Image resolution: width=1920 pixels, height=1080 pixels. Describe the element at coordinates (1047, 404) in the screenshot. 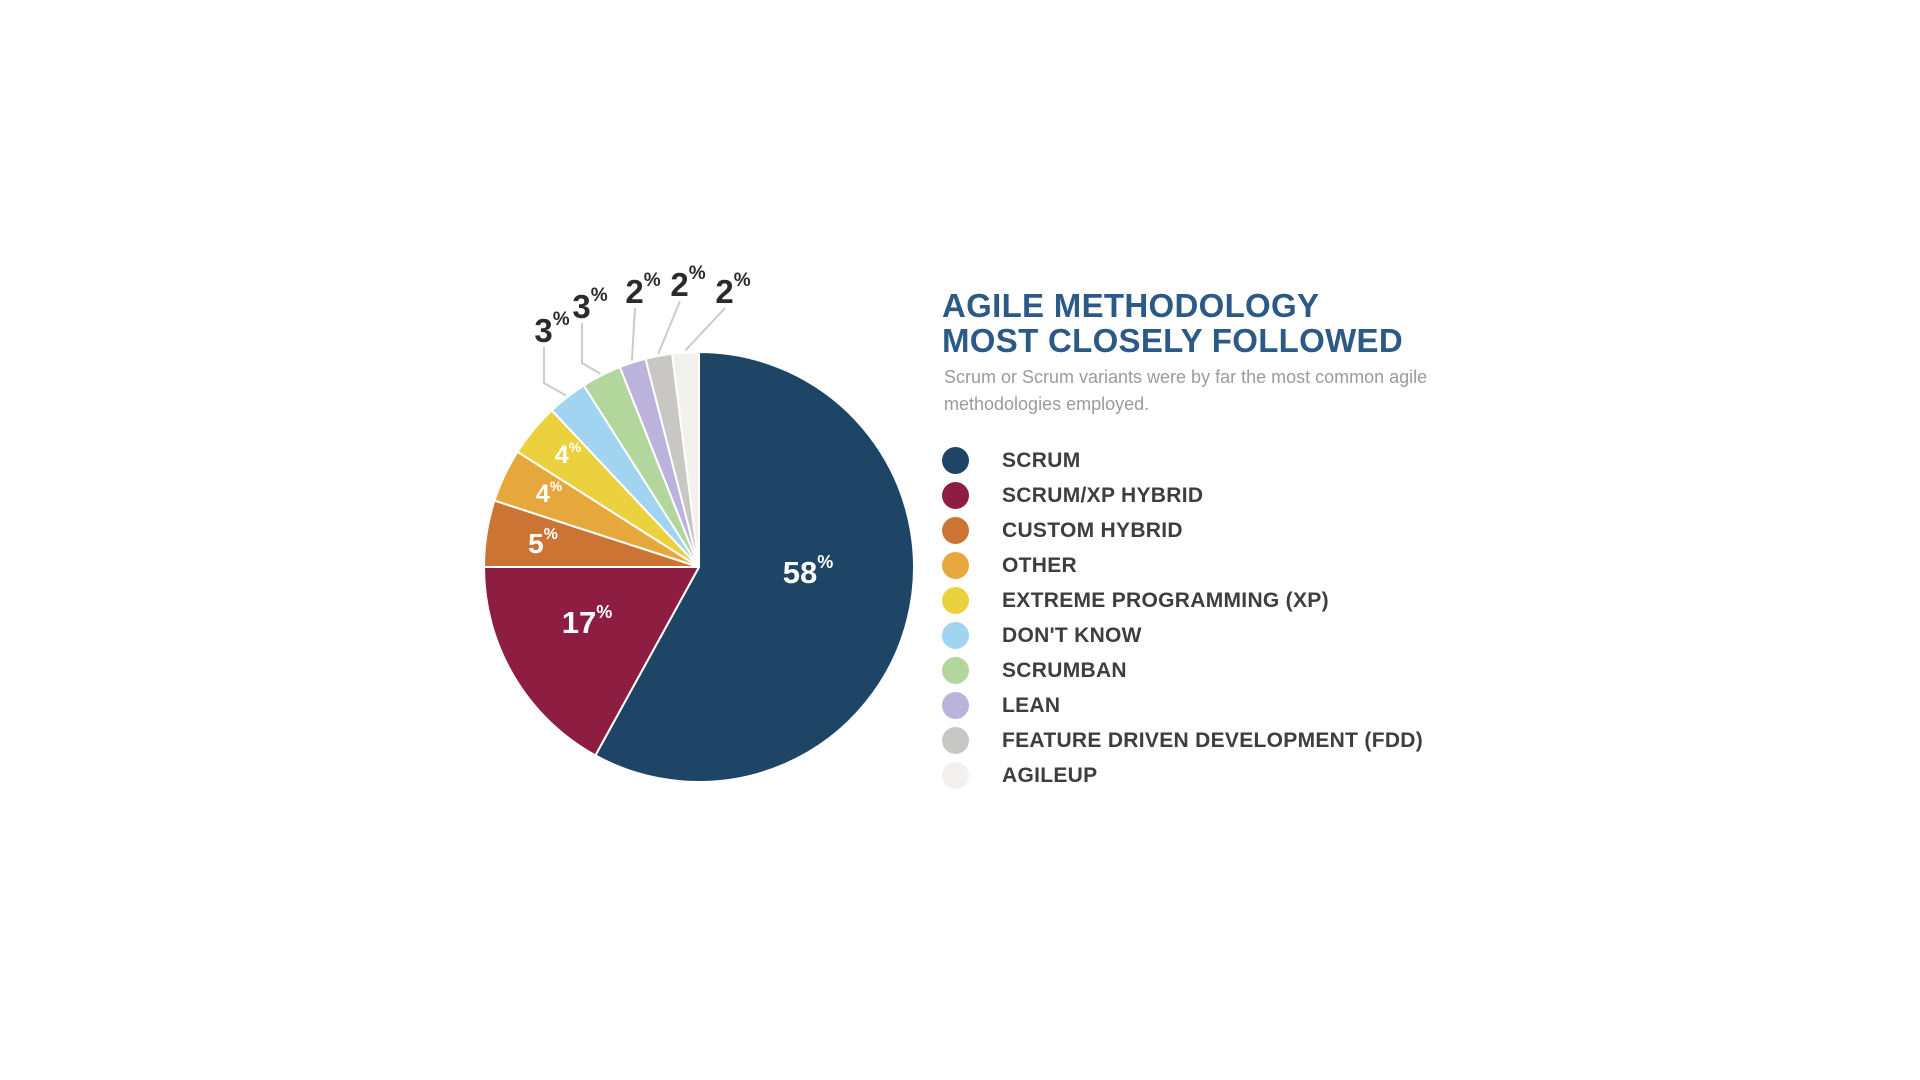

I see `chart-subtitle-line2: methodologies employed.` at that location.